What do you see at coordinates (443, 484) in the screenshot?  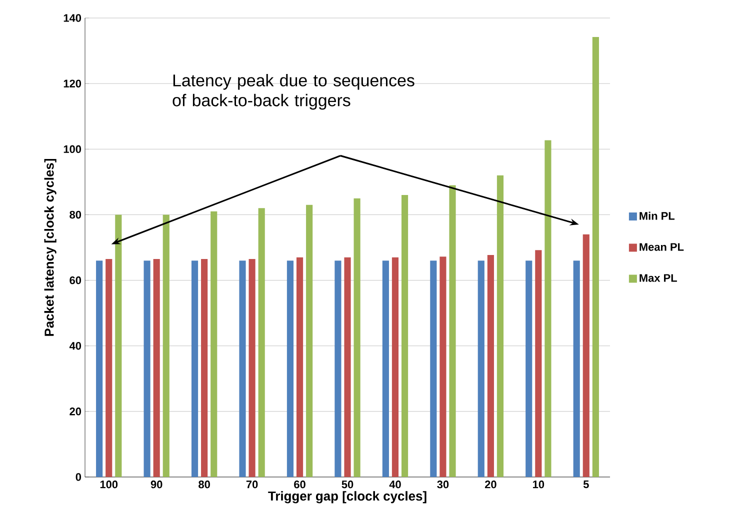 I see `x-tick-label: 30` at bounding box center [443, 484].